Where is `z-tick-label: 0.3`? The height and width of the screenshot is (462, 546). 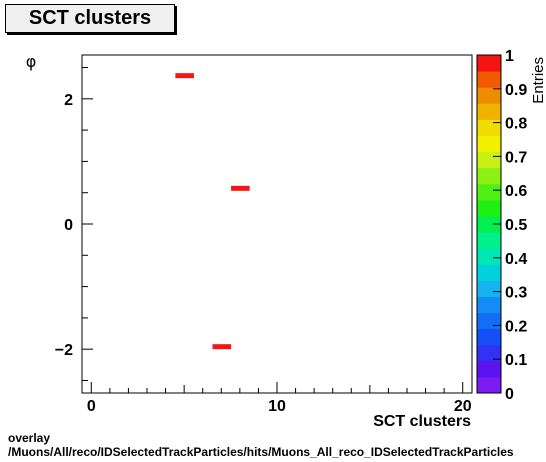
z-tick-label: 0.3 is located at coordinates (516, 293).